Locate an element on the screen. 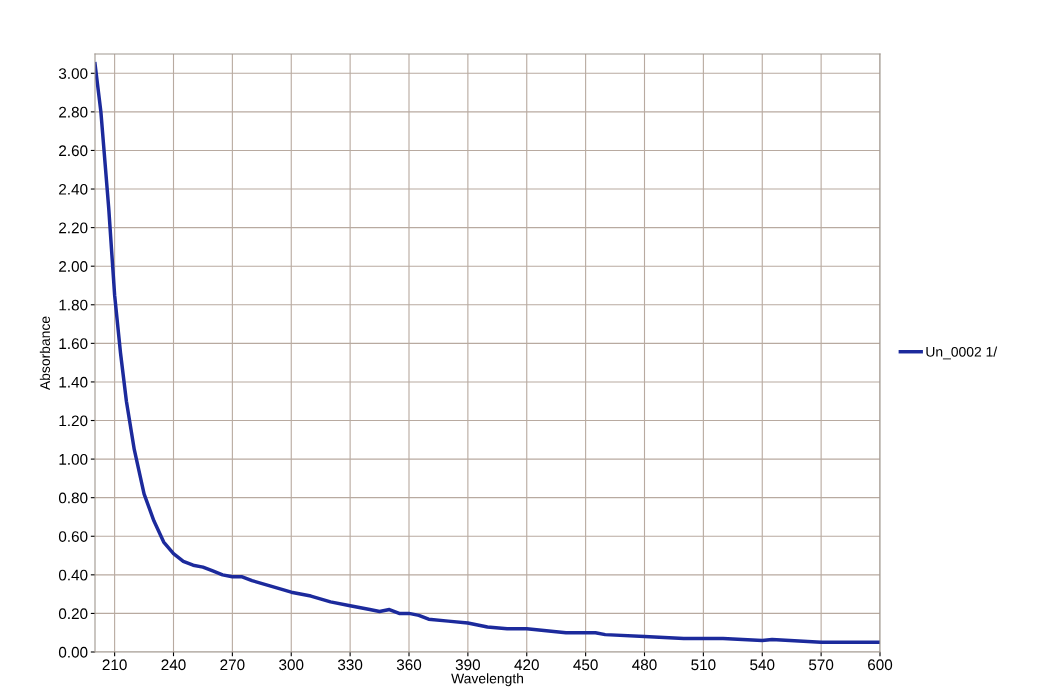 The width and height of the screenshot is (1057, 690). y-tick-label: 1.20 is located at coordinates (73, 421).